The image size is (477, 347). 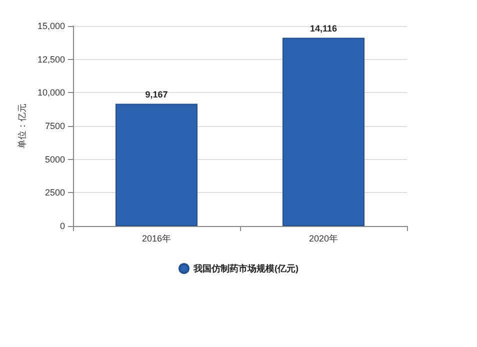 I want to click on y-tick-label: 2500, so click(x=54, y=193).